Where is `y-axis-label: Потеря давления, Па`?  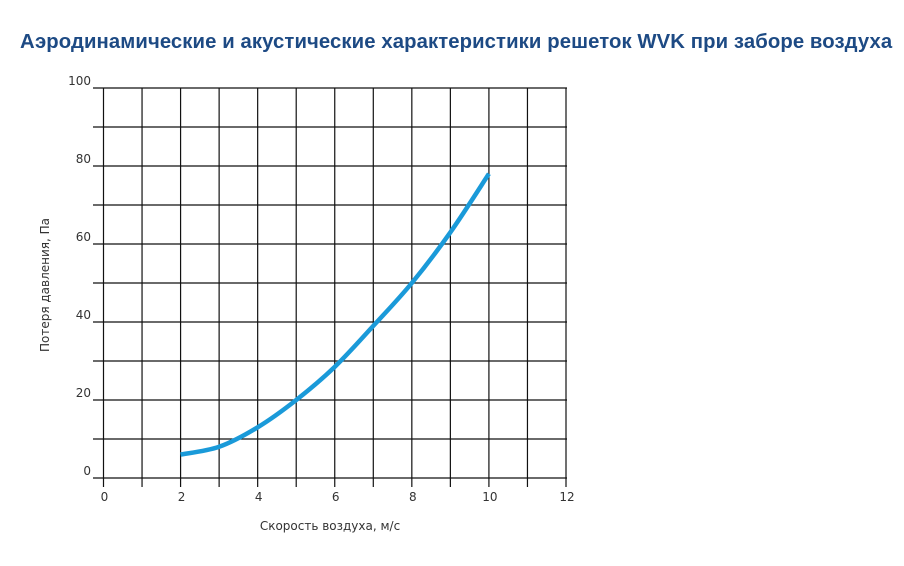 y-axis-label: Потеря давления, Па is located at coordinates (45, 285).